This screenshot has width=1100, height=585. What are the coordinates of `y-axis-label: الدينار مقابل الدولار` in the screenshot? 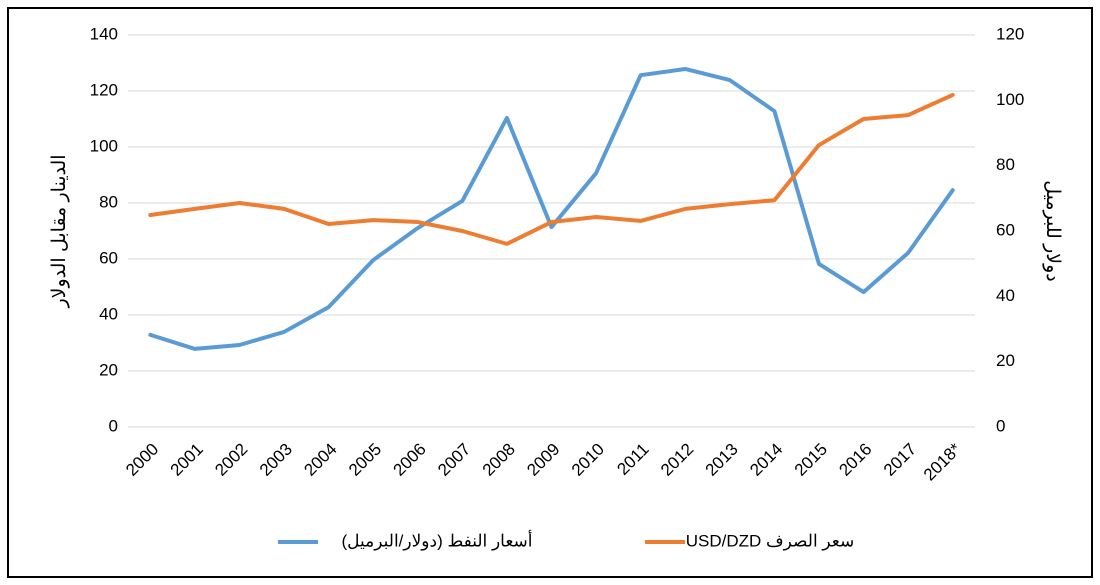 It's located at (59, 231).